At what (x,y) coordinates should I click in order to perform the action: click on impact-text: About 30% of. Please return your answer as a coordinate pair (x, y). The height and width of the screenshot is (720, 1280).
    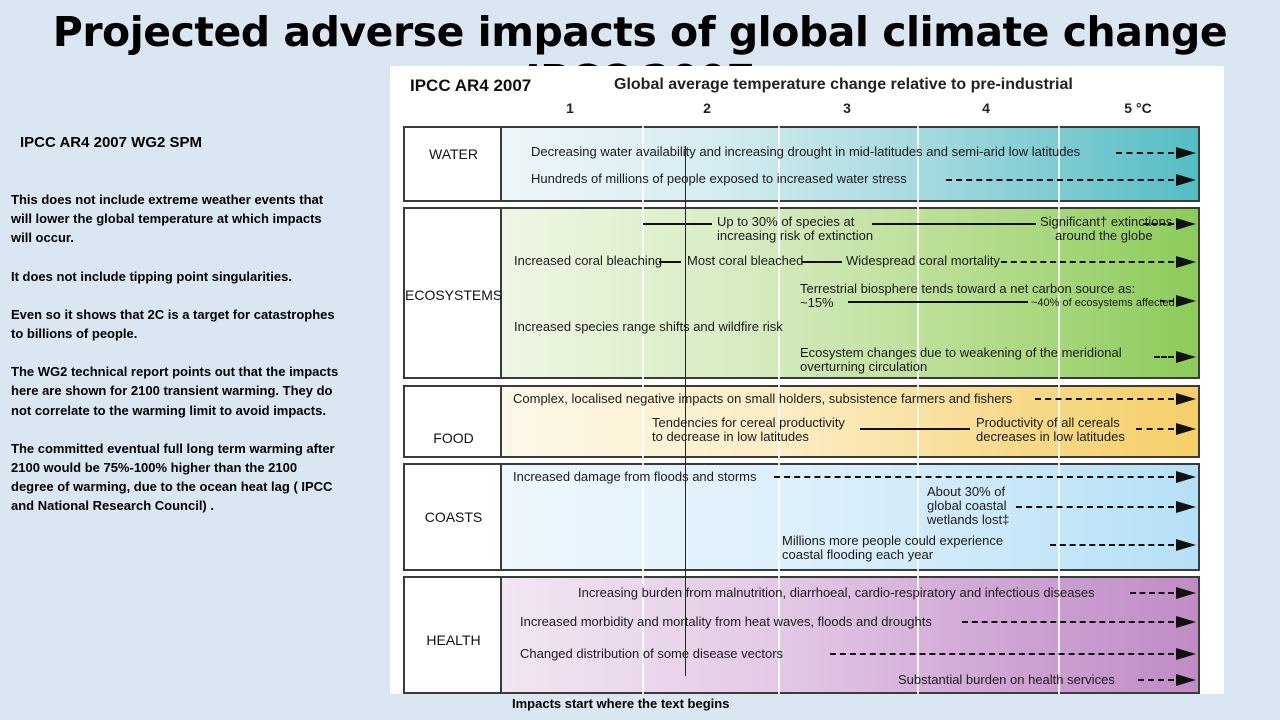
    Looking at the image, I should click on (966, 491).